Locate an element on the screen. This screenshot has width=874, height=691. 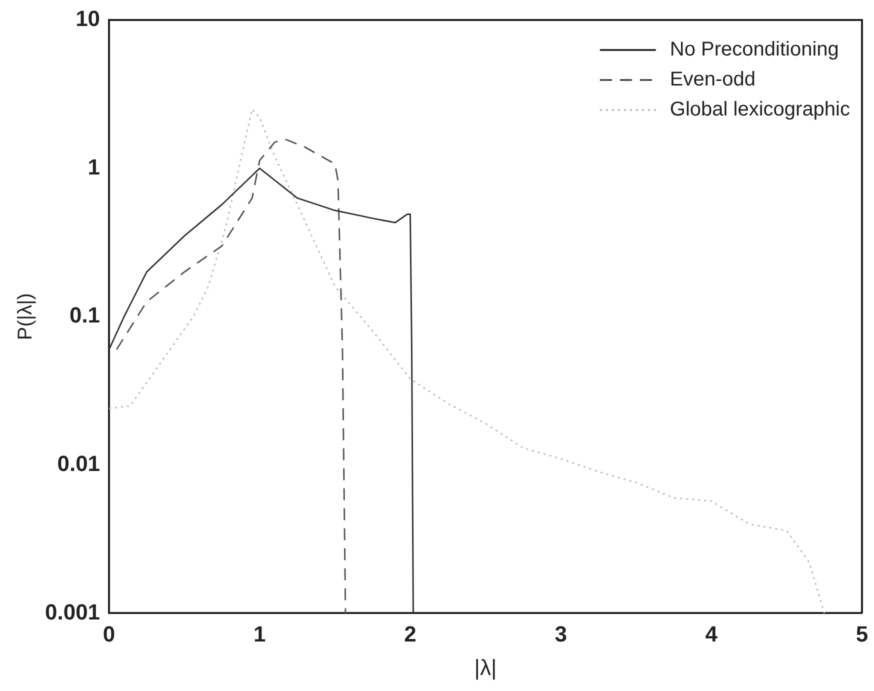
x-tick-label: 0 is located at coordinates (109, 633).